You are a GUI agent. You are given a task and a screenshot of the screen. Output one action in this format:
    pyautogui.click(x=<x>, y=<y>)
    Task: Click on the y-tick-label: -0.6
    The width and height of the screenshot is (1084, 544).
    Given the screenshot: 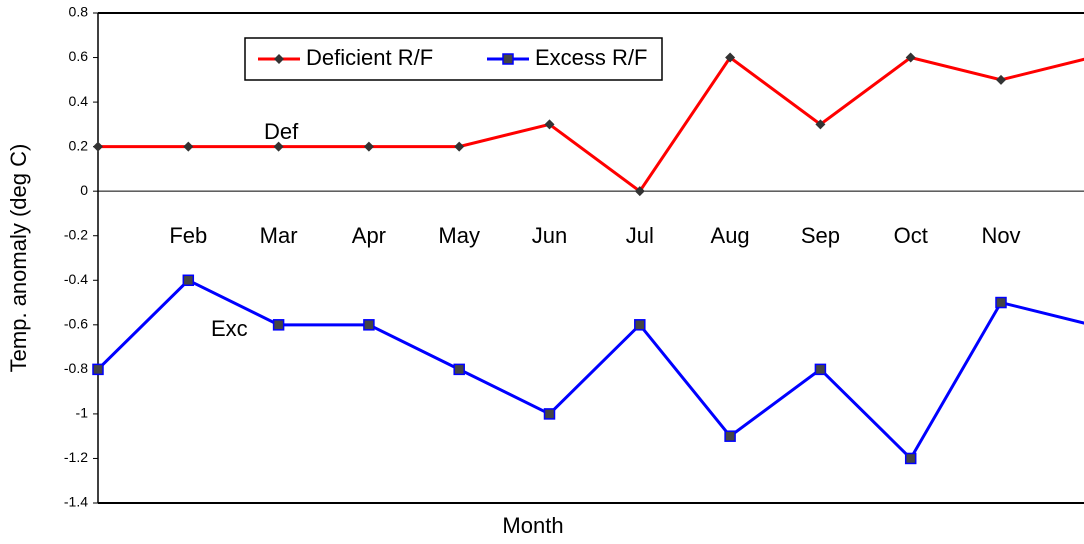 What is the action you would take?
    pyautogui.click(x=76, y=324)
    